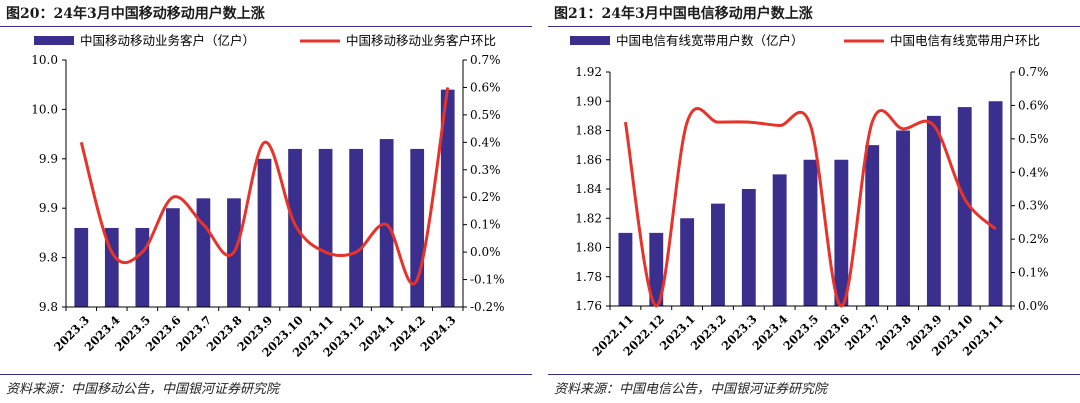 The width and height of the screenshot is (1080, 403). I want to click on y-left-tick-label: 1.88, so click(588, 131).